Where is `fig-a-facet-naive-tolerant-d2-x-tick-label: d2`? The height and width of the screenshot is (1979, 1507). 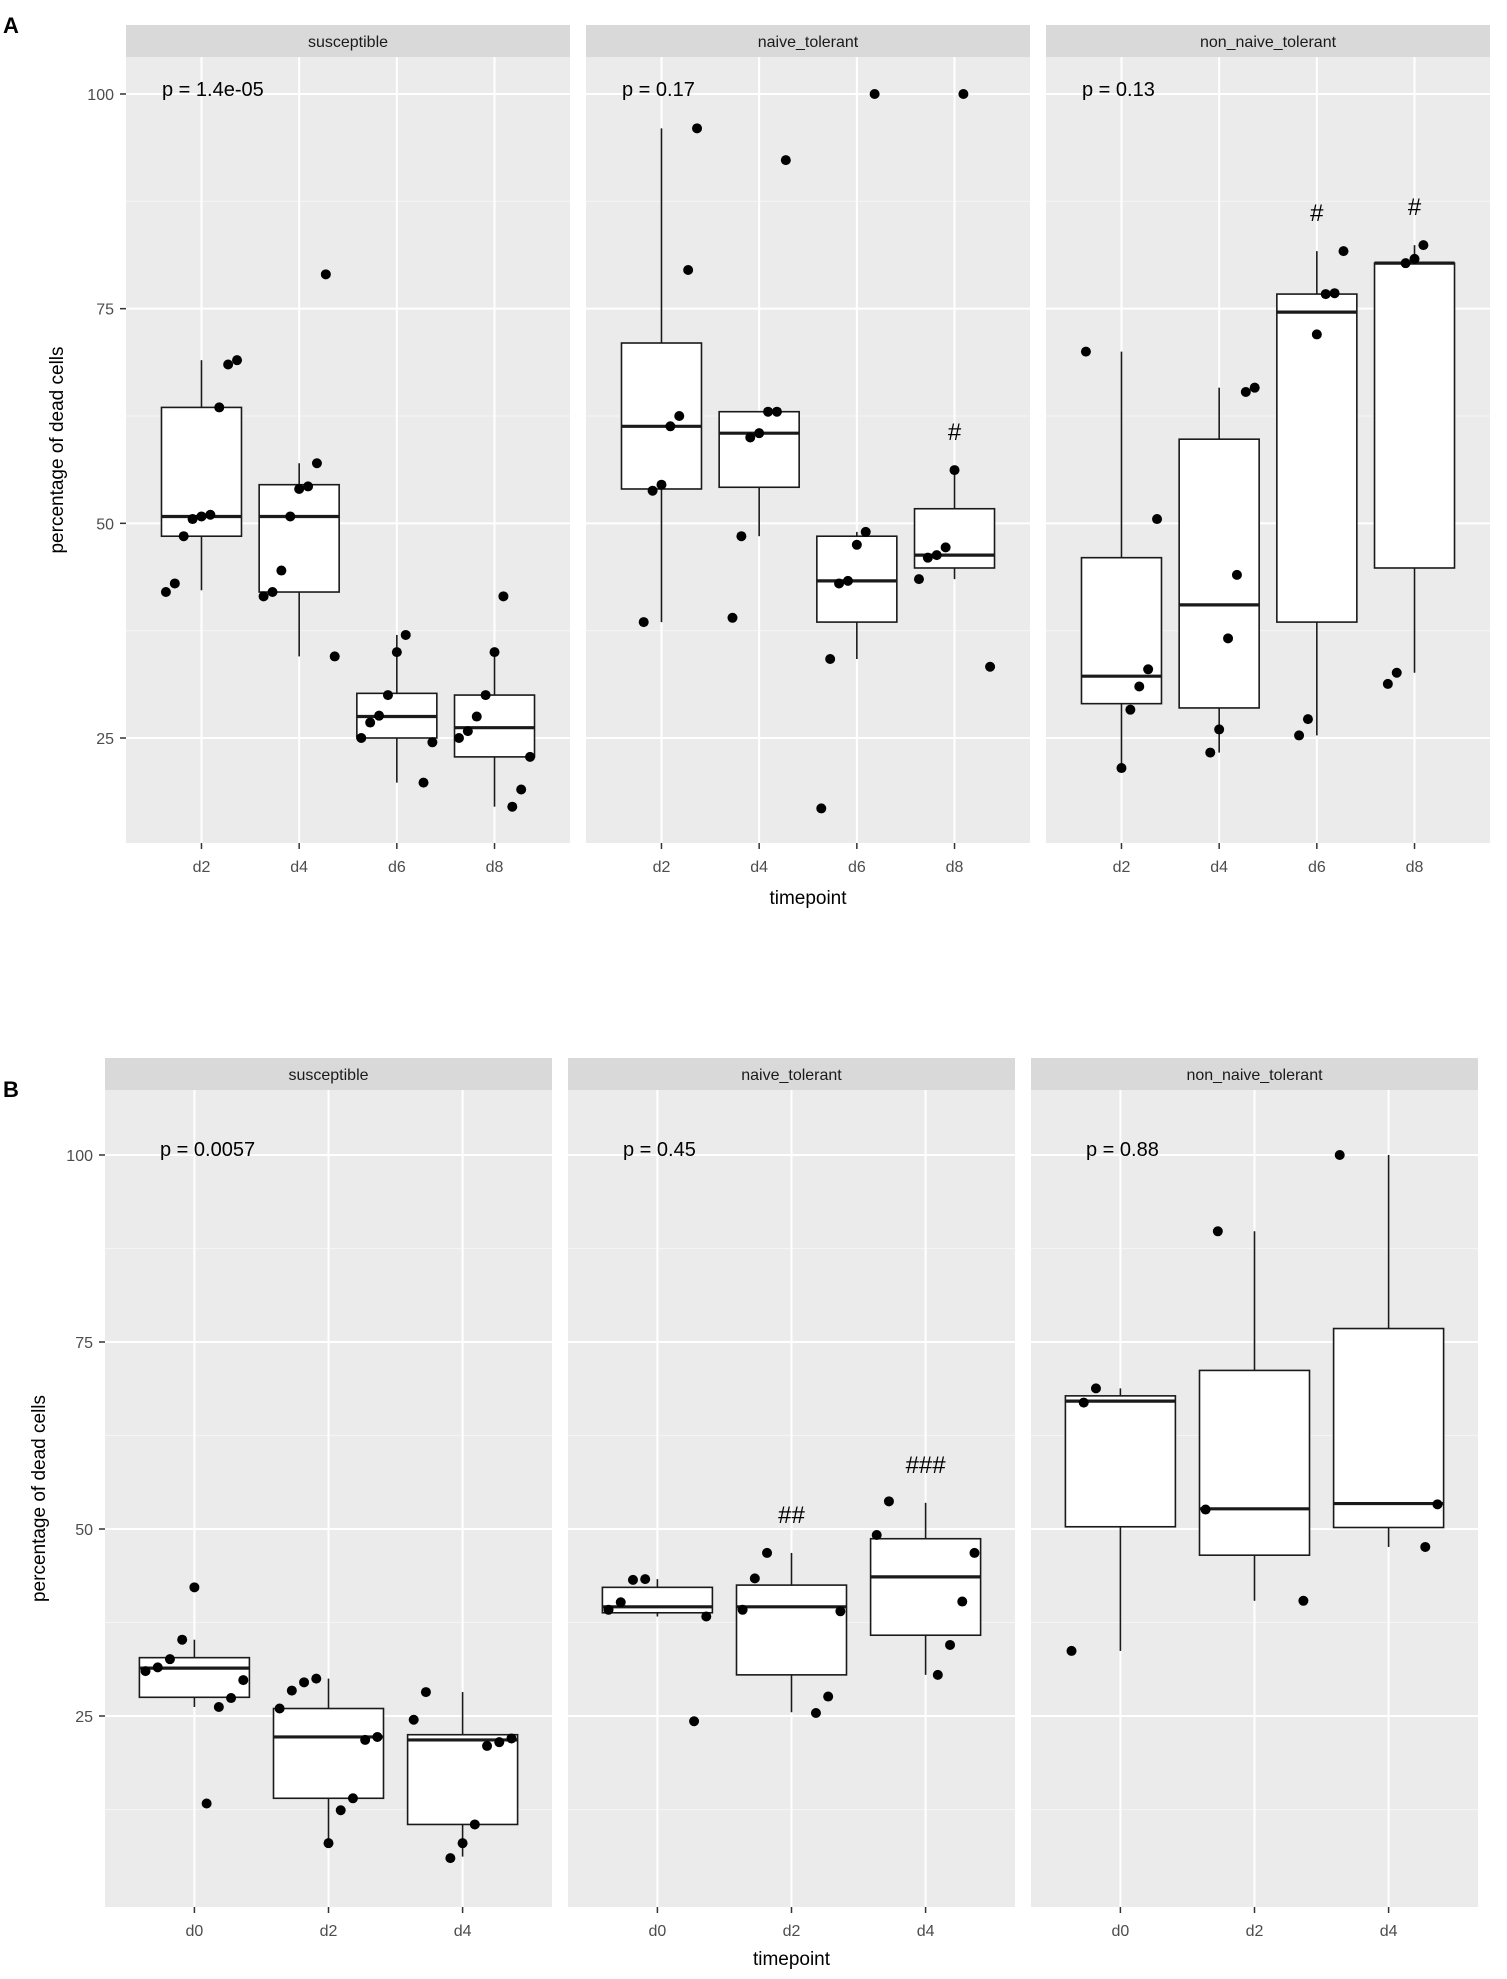
fig-a-facet-naive-tolerant-d2-x-tick-label: d2 is located at coordinates (662, 867).